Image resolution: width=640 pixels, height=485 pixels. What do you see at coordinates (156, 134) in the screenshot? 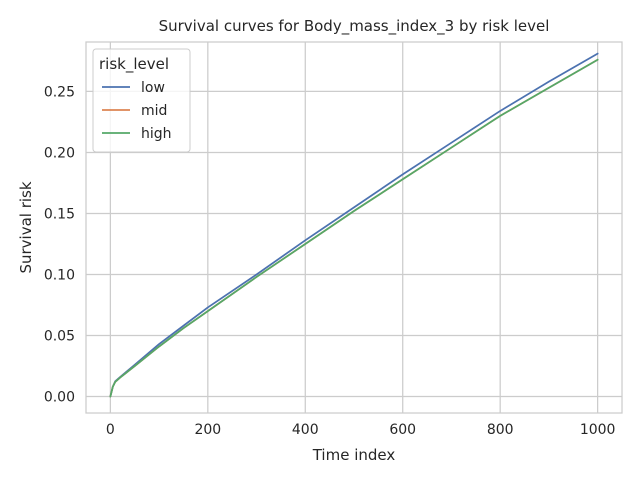
I see `legend-label-high: high` at bounding box center [156, 134].